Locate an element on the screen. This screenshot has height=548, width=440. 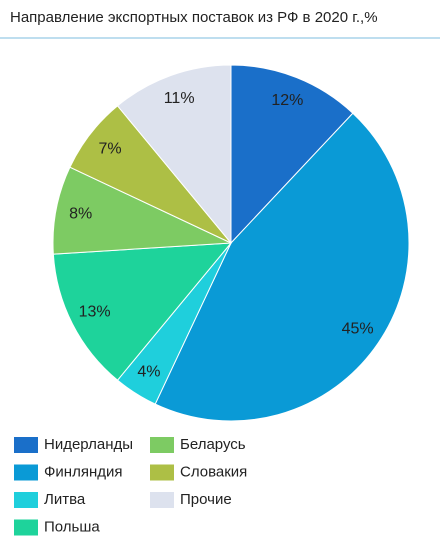
legend-label: Беларусь is located at coordinates (213, 444).